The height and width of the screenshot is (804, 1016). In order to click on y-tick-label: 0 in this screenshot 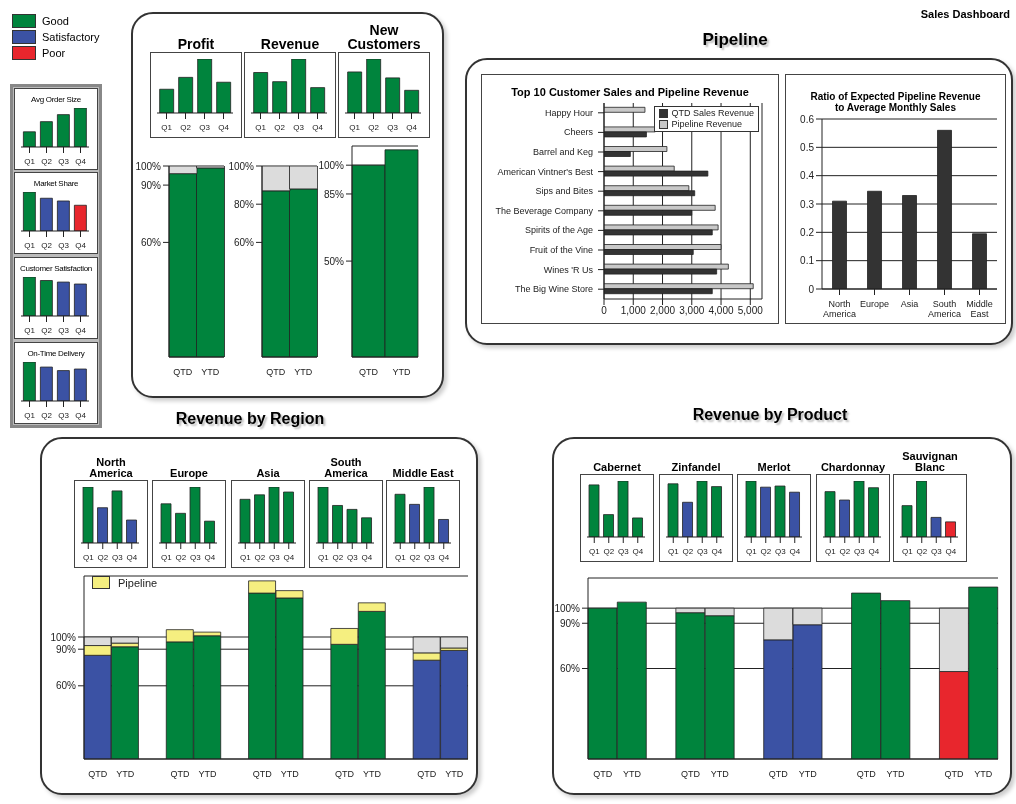, I will do `click(811, 289)`.